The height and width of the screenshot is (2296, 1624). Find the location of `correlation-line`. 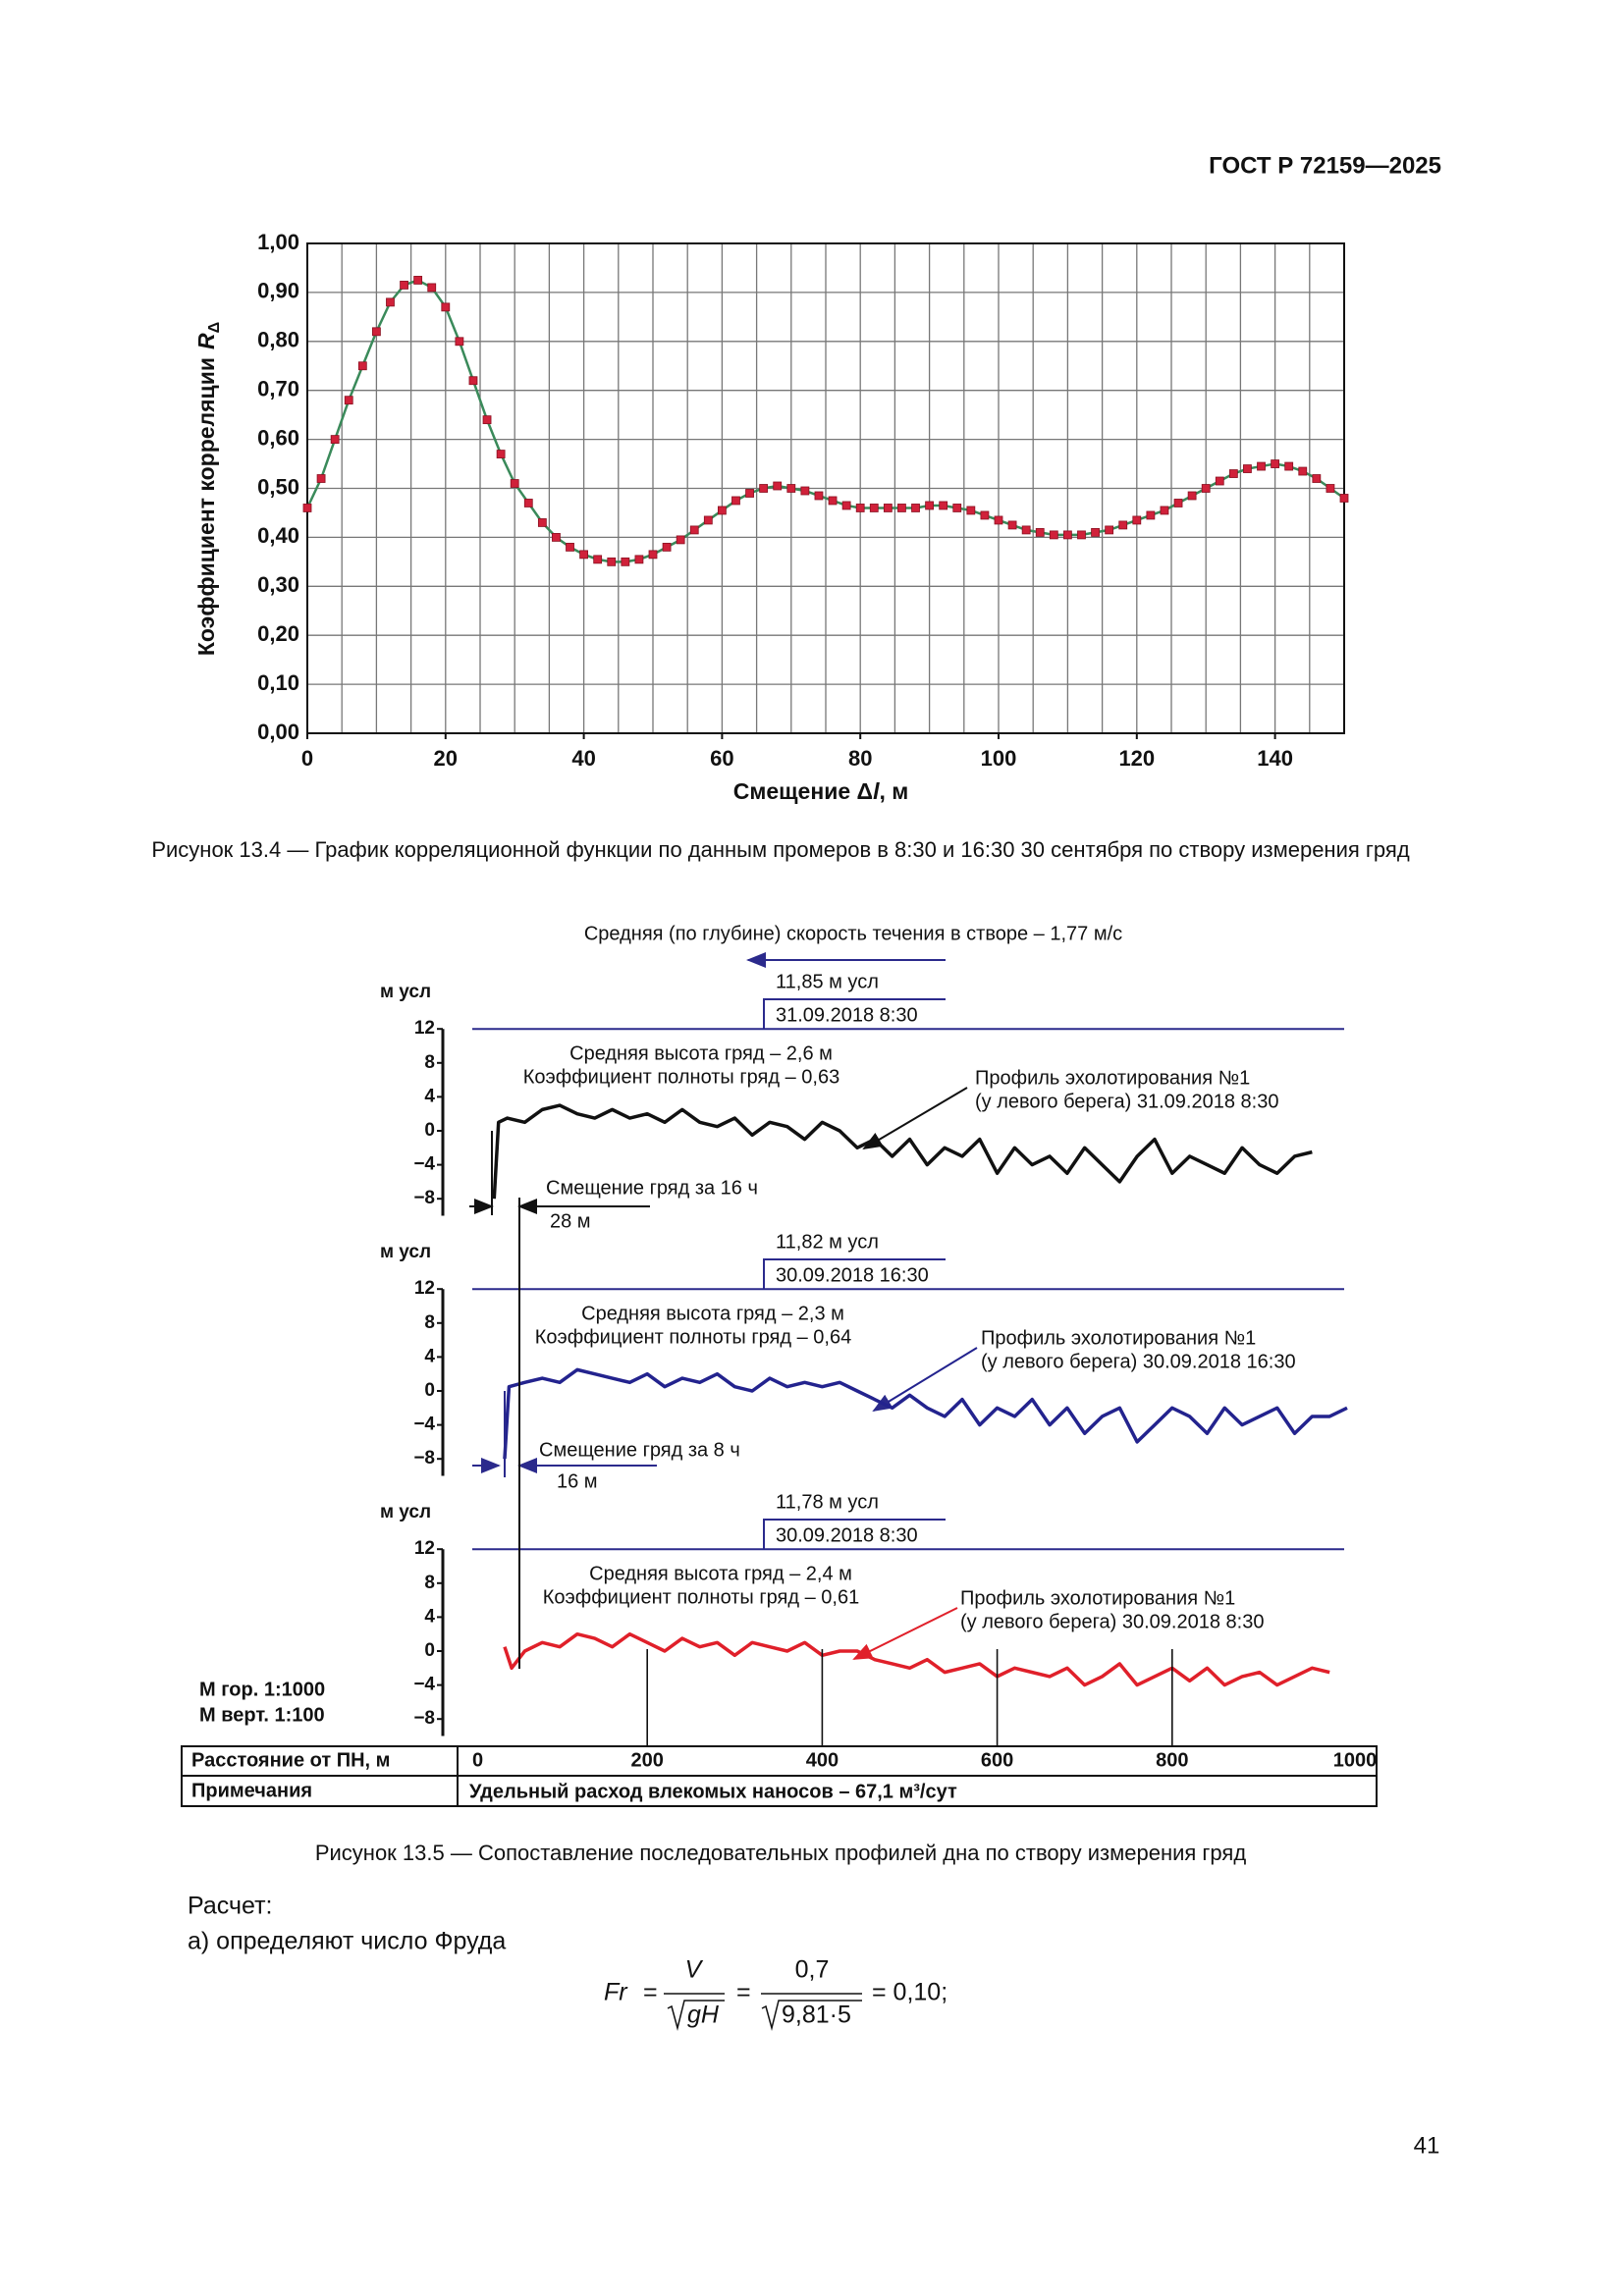

correlation-line is located at coordinates (825, 421).